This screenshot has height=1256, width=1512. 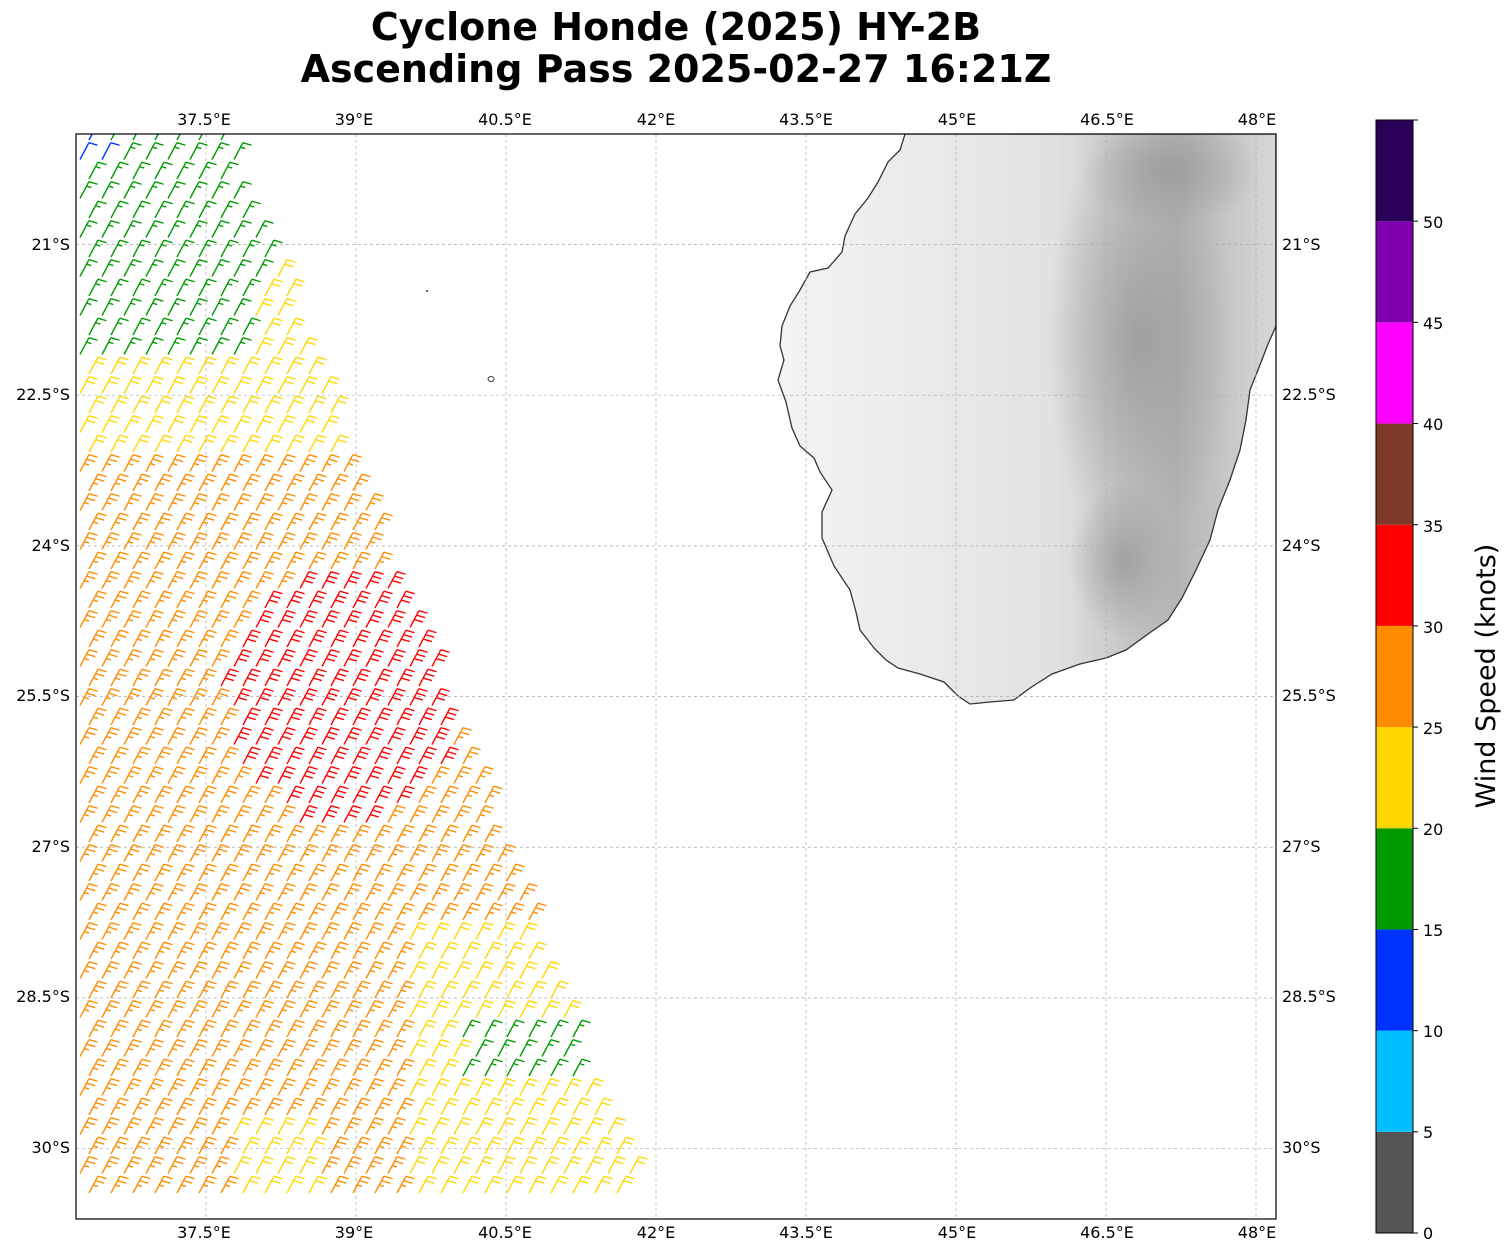 I want to click on lon-tick-top: 39°E, so click(x=354, y=119).